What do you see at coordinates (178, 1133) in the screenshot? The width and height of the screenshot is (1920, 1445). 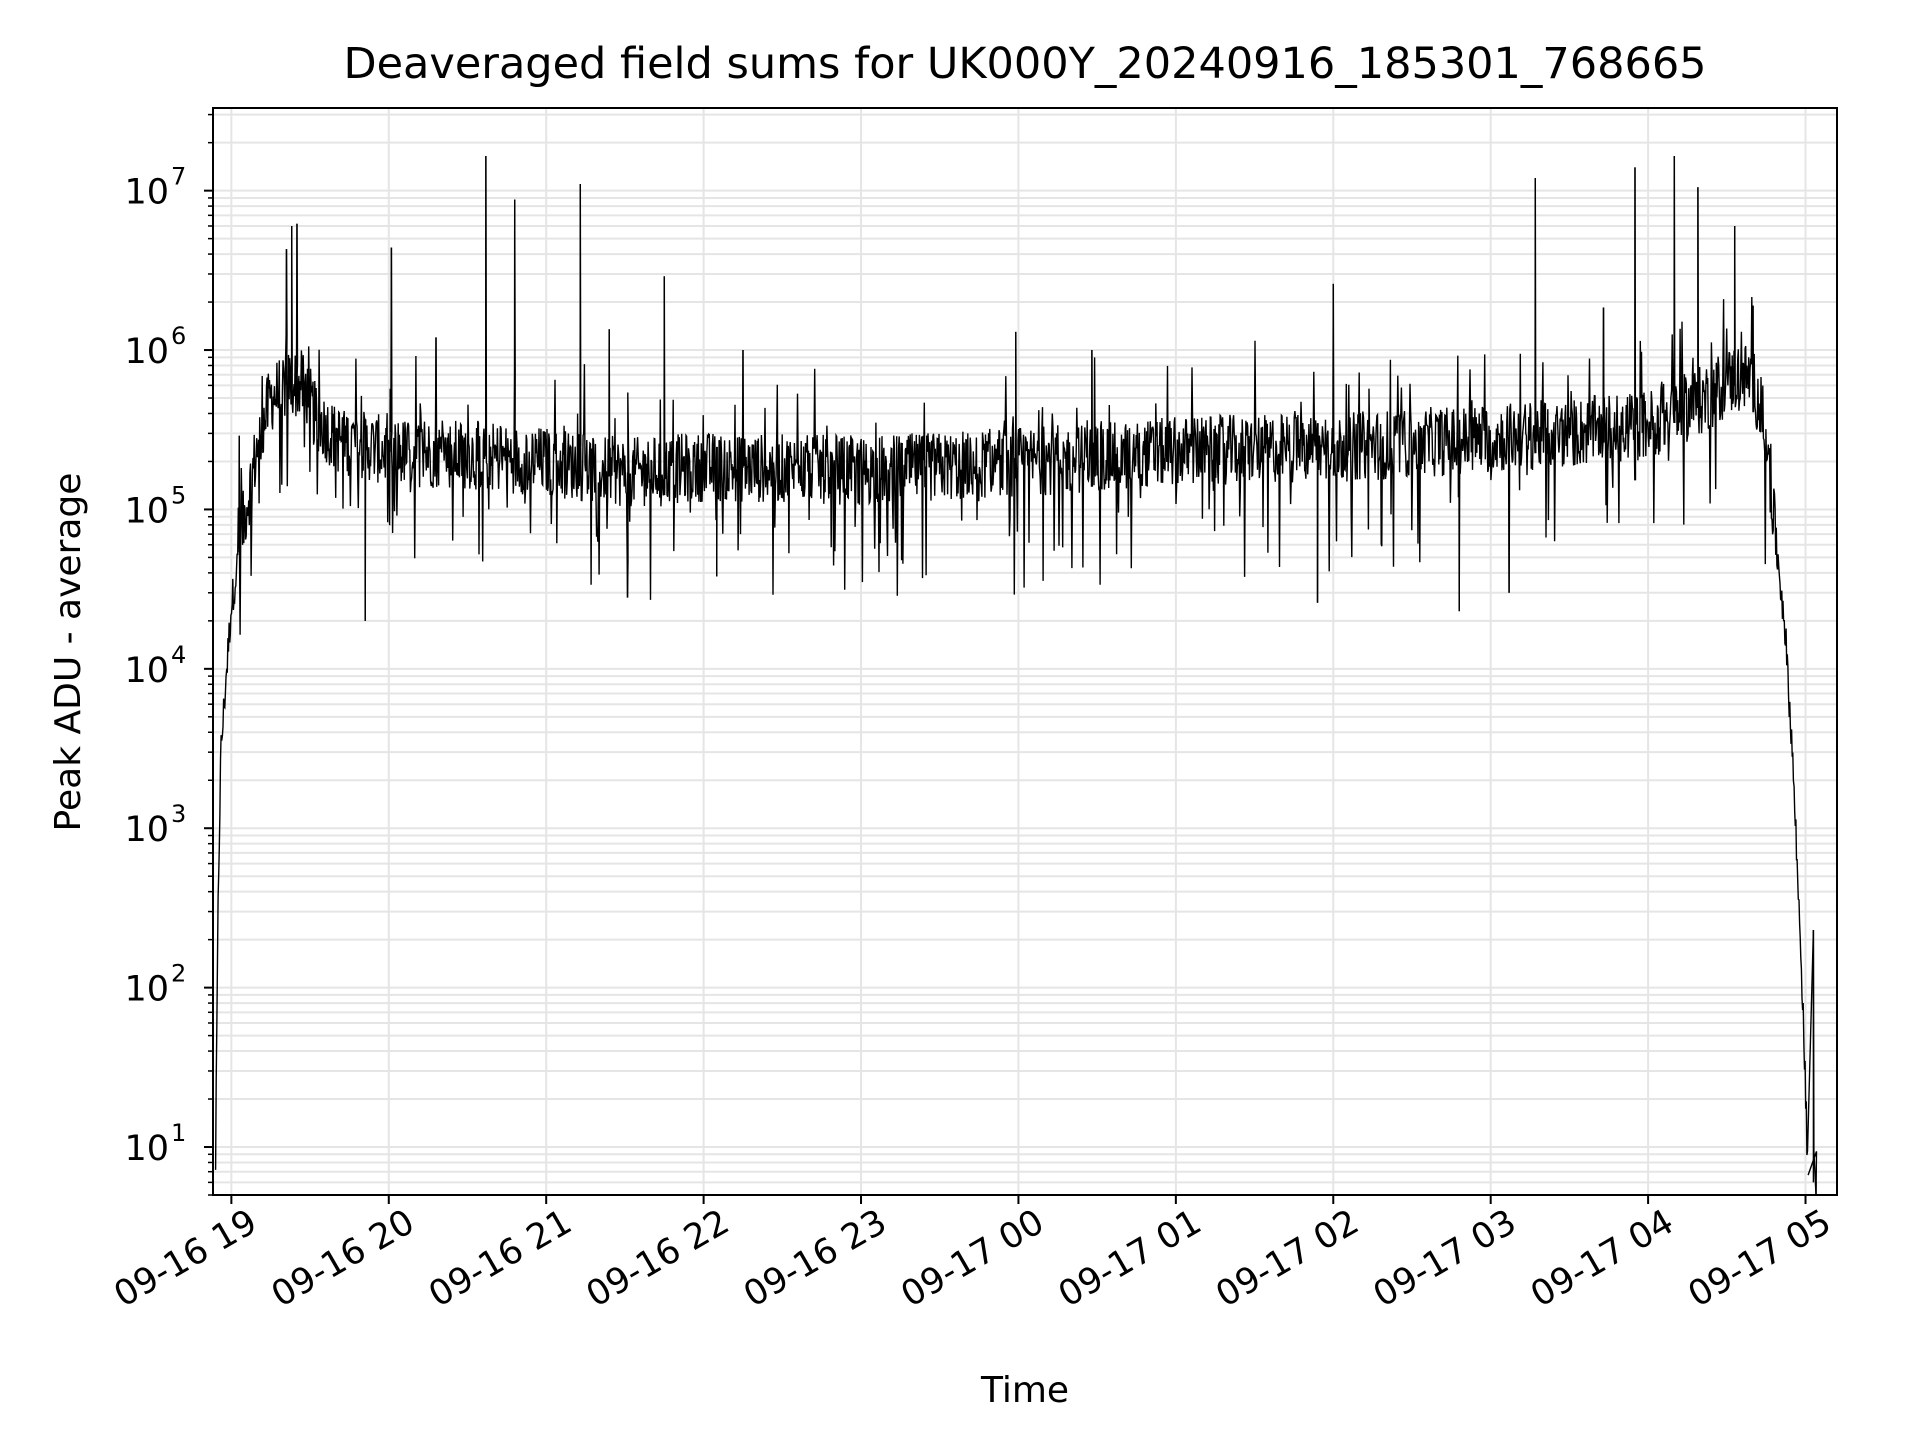 I see `y-tick-exponent: 1` at bounding box center [178, 1133].